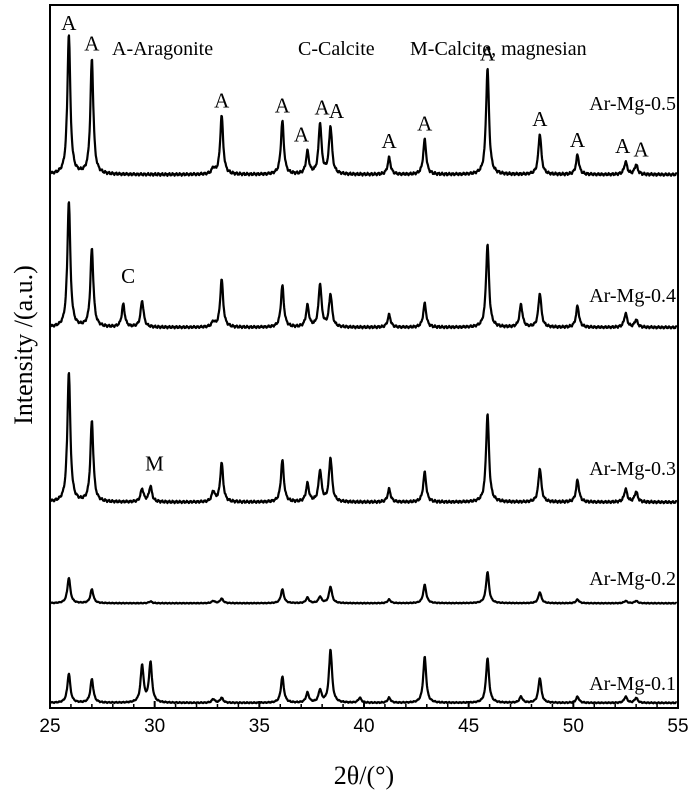 The image size is (700, 794). Describe the element at coordinates (364, 588) in the screenshot. I see `series-line-ar-mg-0.2` at that location.